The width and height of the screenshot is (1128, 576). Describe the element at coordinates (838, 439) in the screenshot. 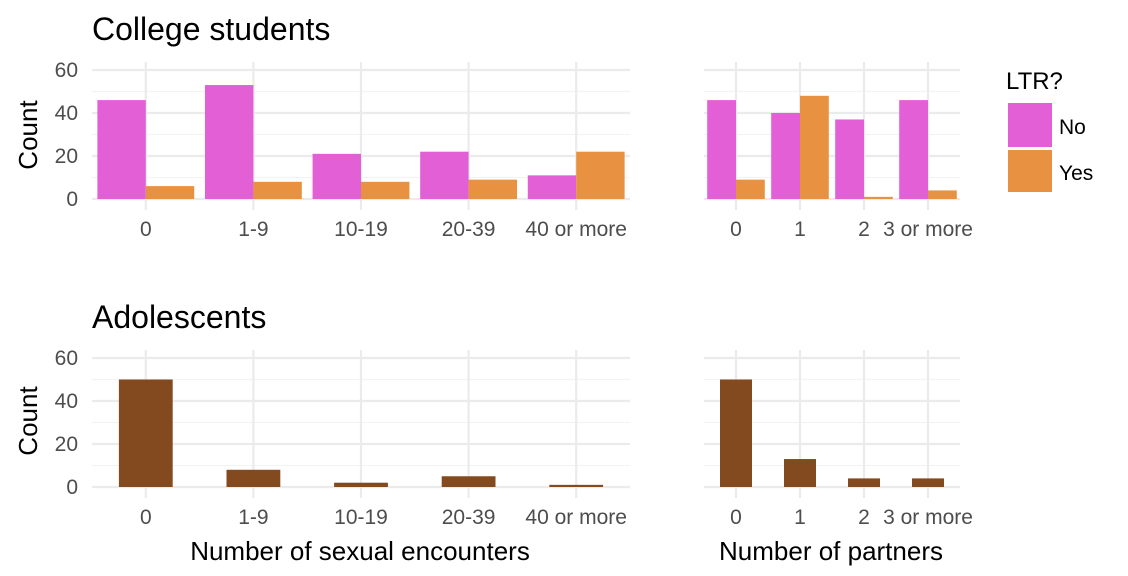

I see `panel-adolescent-partners: 0 1 2 3 or more` at that location.